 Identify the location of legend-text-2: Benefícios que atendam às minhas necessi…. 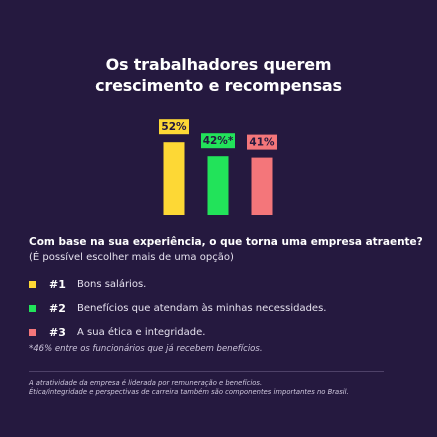
(202, 308).